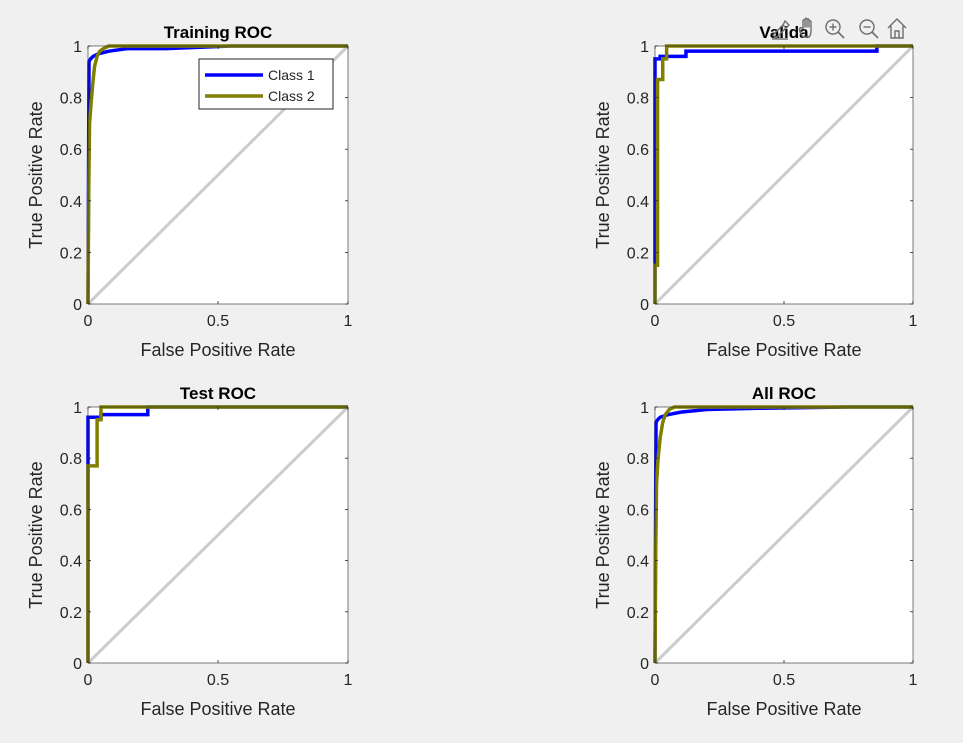  I want to click on legend-box, so click(266, 84).